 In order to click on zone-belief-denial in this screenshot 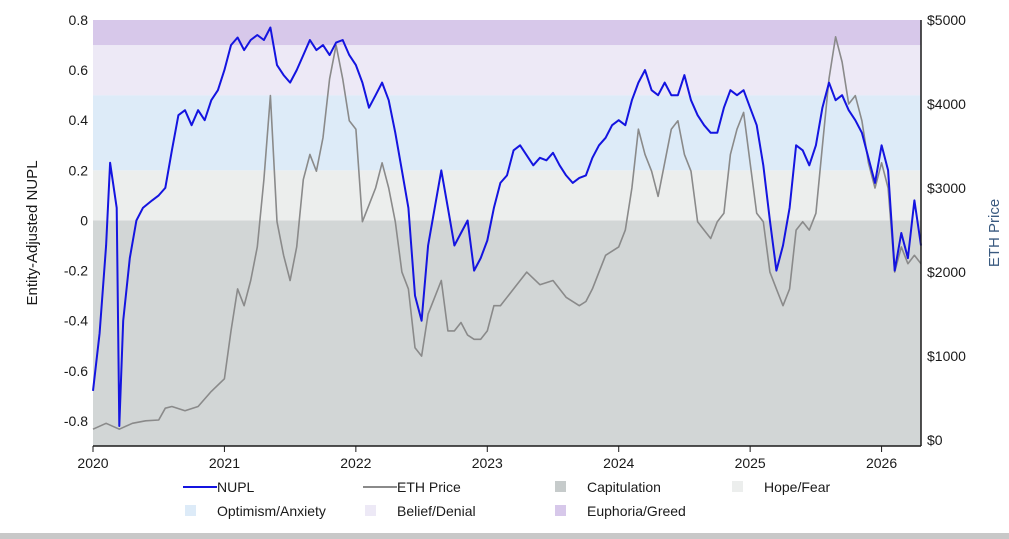, I will do `click(507, 70)`.